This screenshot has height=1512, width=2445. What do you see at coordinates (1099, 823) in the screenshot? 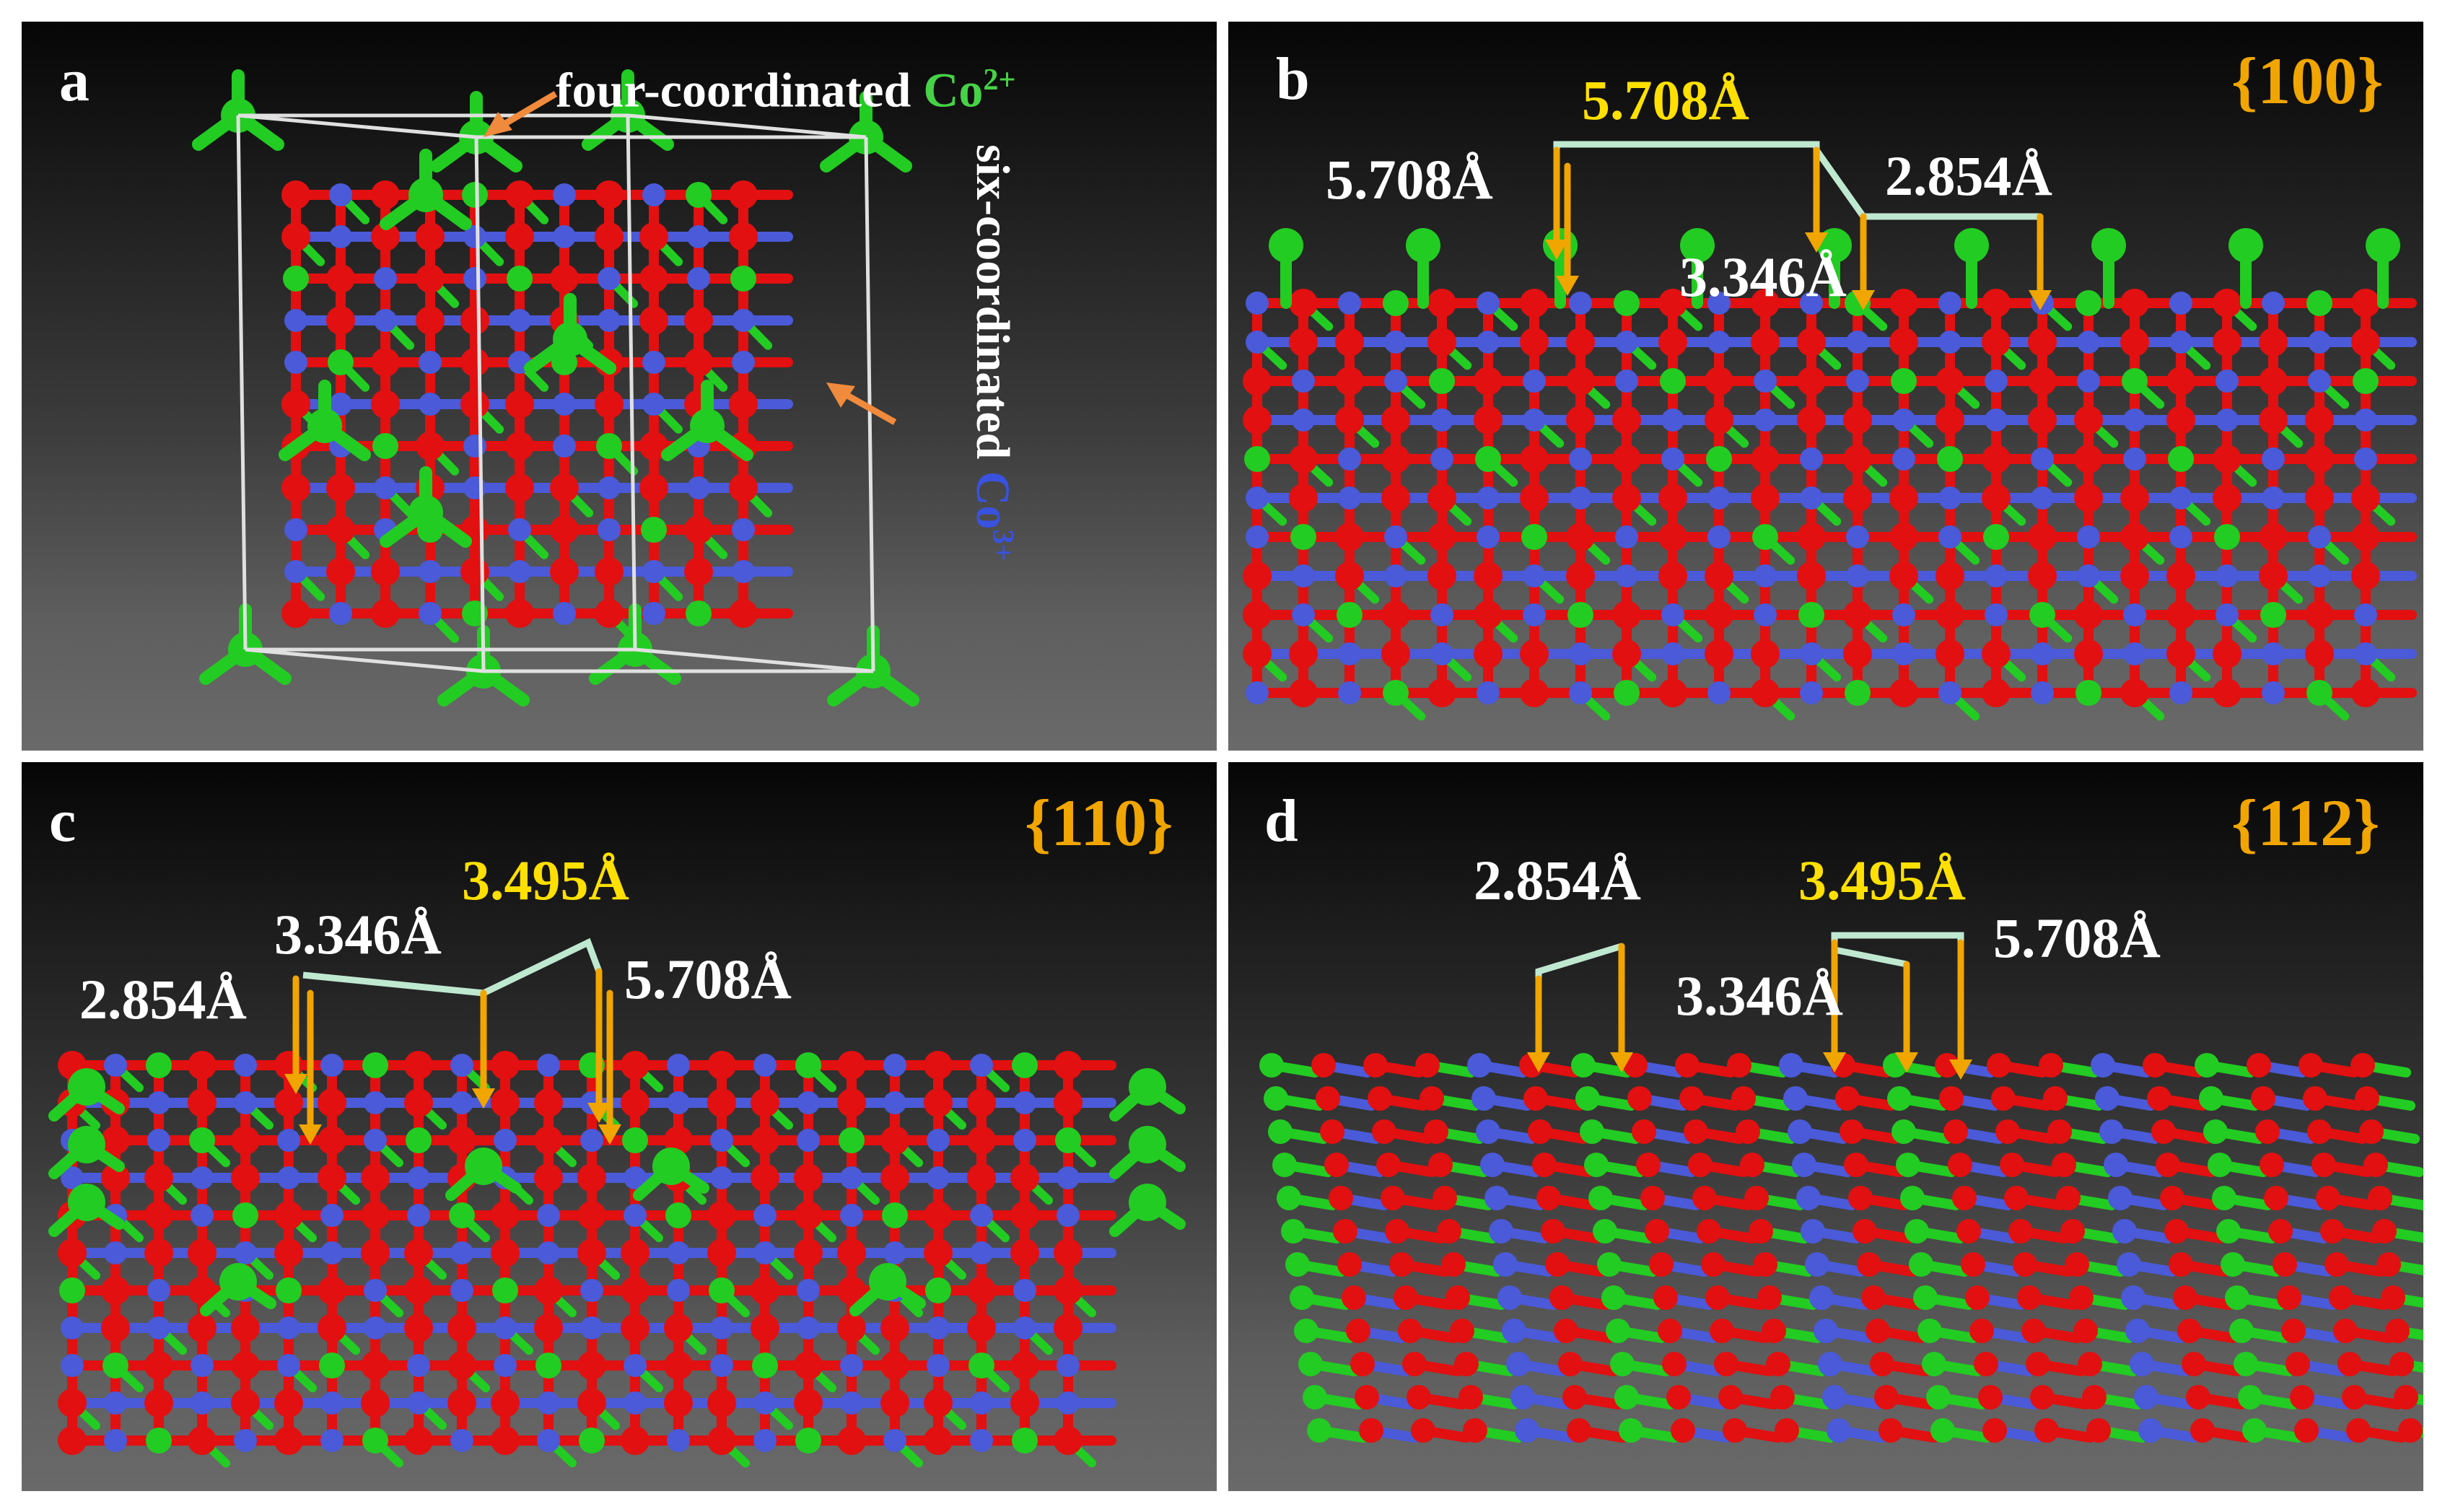
I see `facet-label-110: {110}` at bounding box center [1099, 823].